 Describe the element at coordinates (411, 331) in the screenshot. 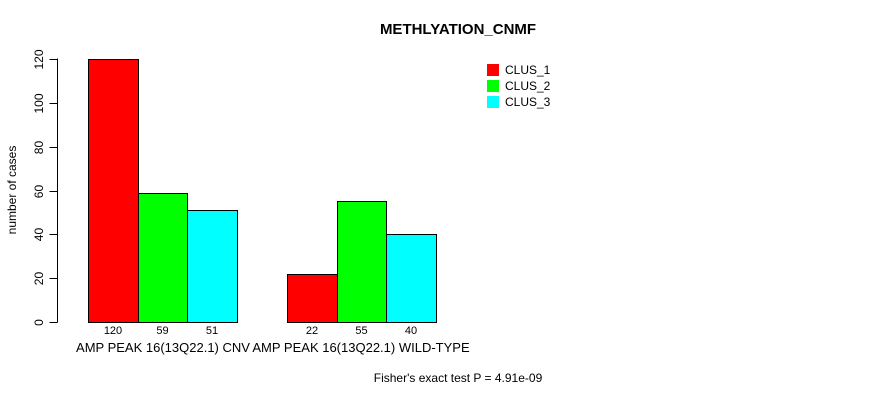

I see `bar-value-label: 40` at that location.